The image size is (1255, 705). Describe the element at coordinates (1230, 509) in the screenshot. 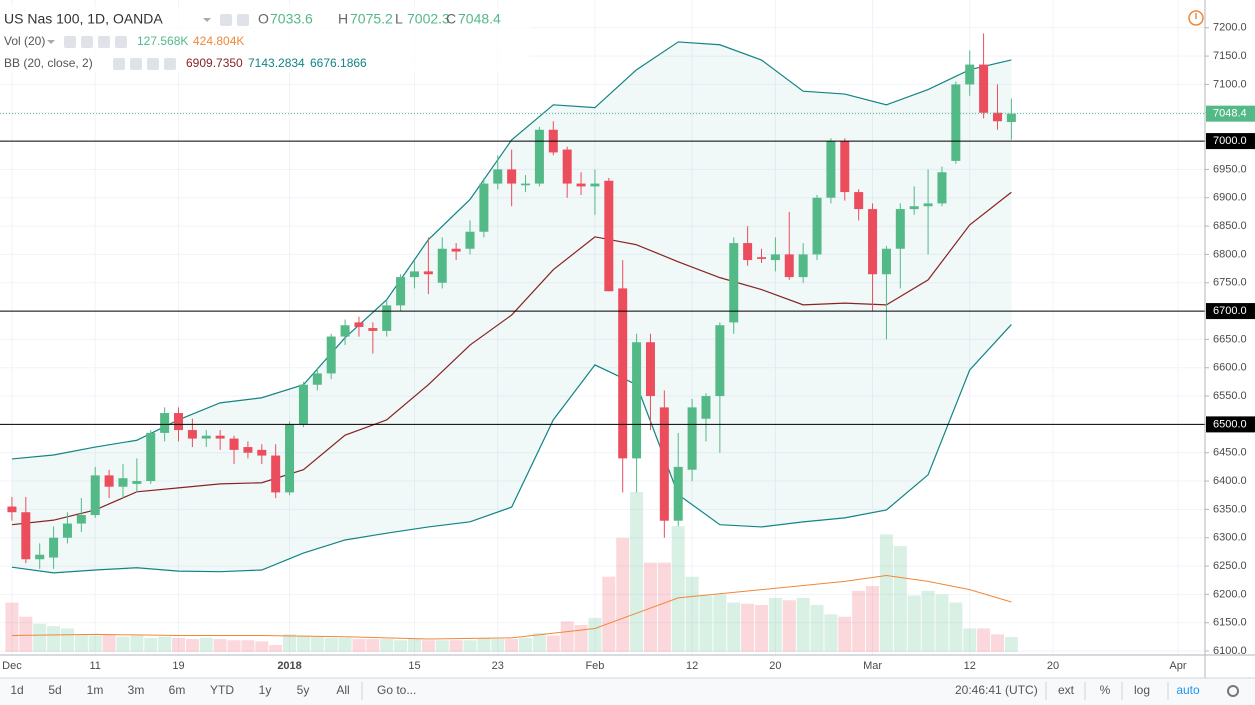

I see `y-tick-label: 6350.0` at that location.